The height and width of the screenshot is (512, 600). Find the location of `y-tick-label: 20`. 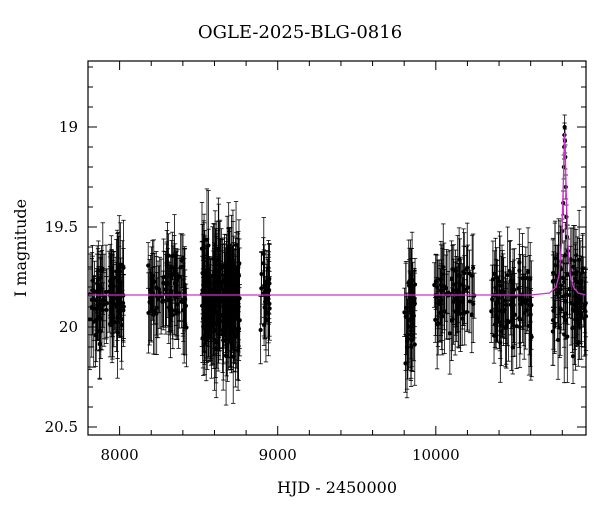

y-tick-label: 20 is located at coordinates (68, 327).